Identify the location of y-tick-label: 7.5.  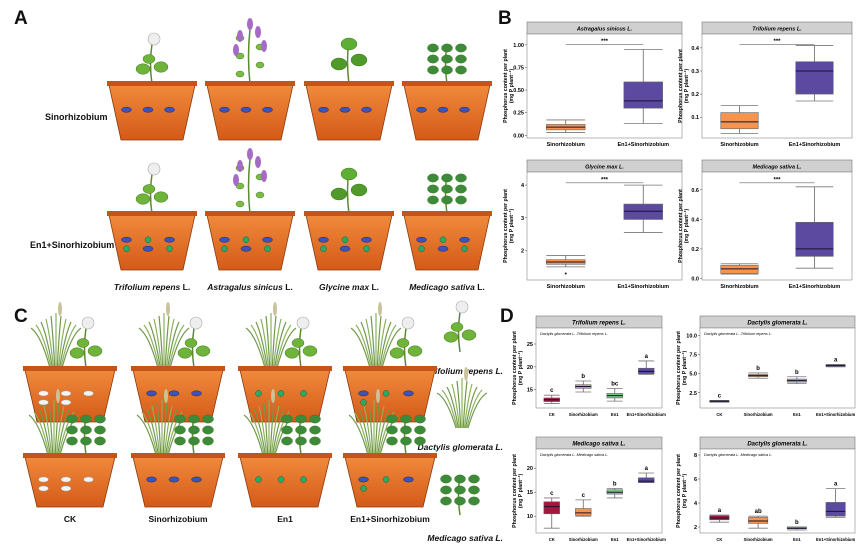
(693, 356).